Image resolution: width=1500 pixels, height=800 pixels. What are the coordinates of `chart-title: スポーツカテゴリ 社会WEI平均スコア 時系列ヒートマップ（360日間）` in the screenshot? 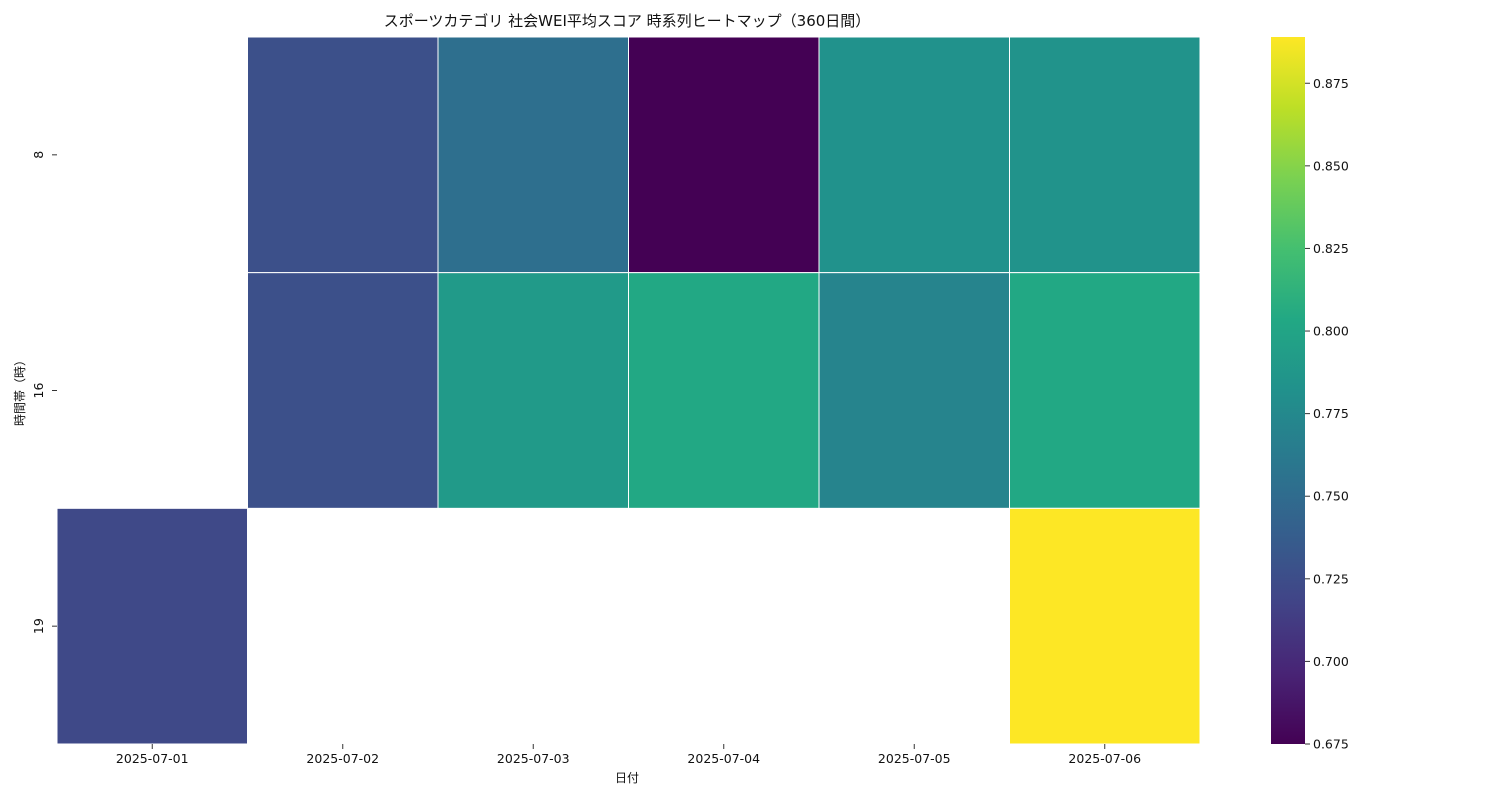 It's located at (627, 21).